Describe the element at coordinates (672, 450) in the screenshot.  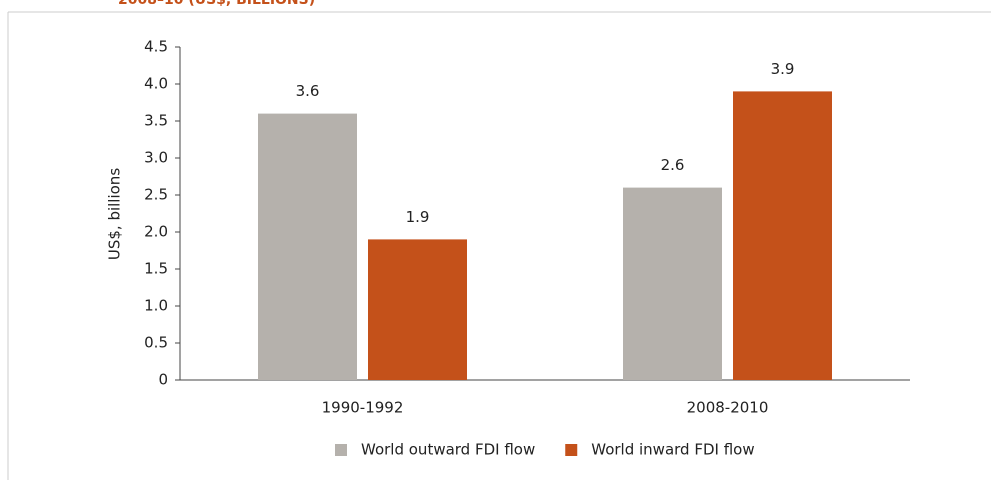
I see `legend-label: World inward FDI flow` at that location.